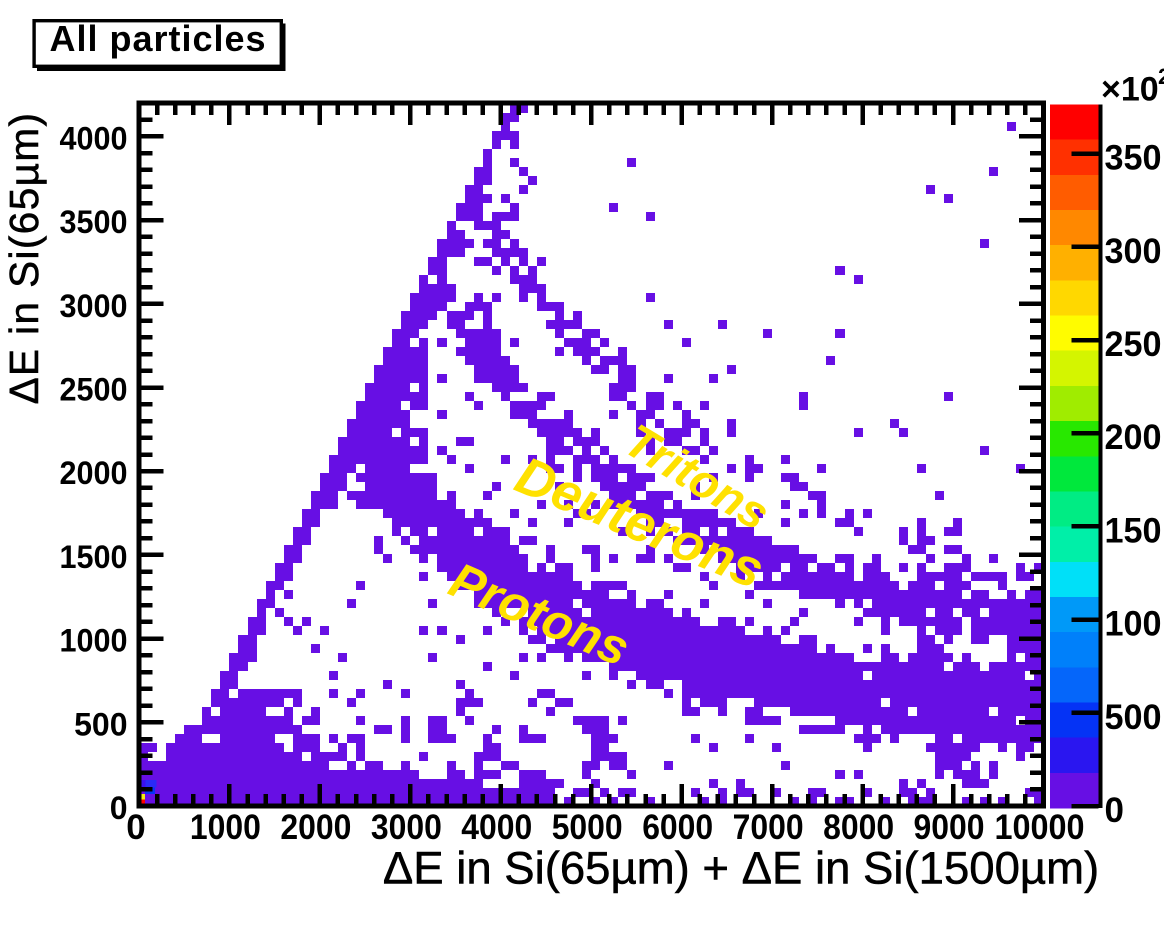 This screenshot has height=927, width=1164. I want to click on svg-text: All particles, so click(157, 38).